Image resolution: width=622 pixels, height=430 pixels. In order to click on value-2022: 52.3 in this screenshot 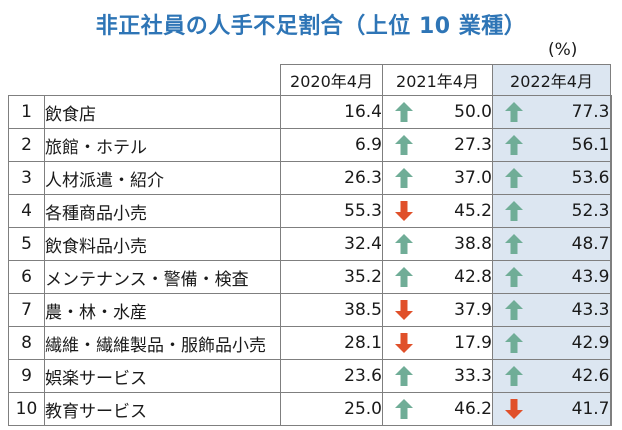, I will do `click(590, 211)`.